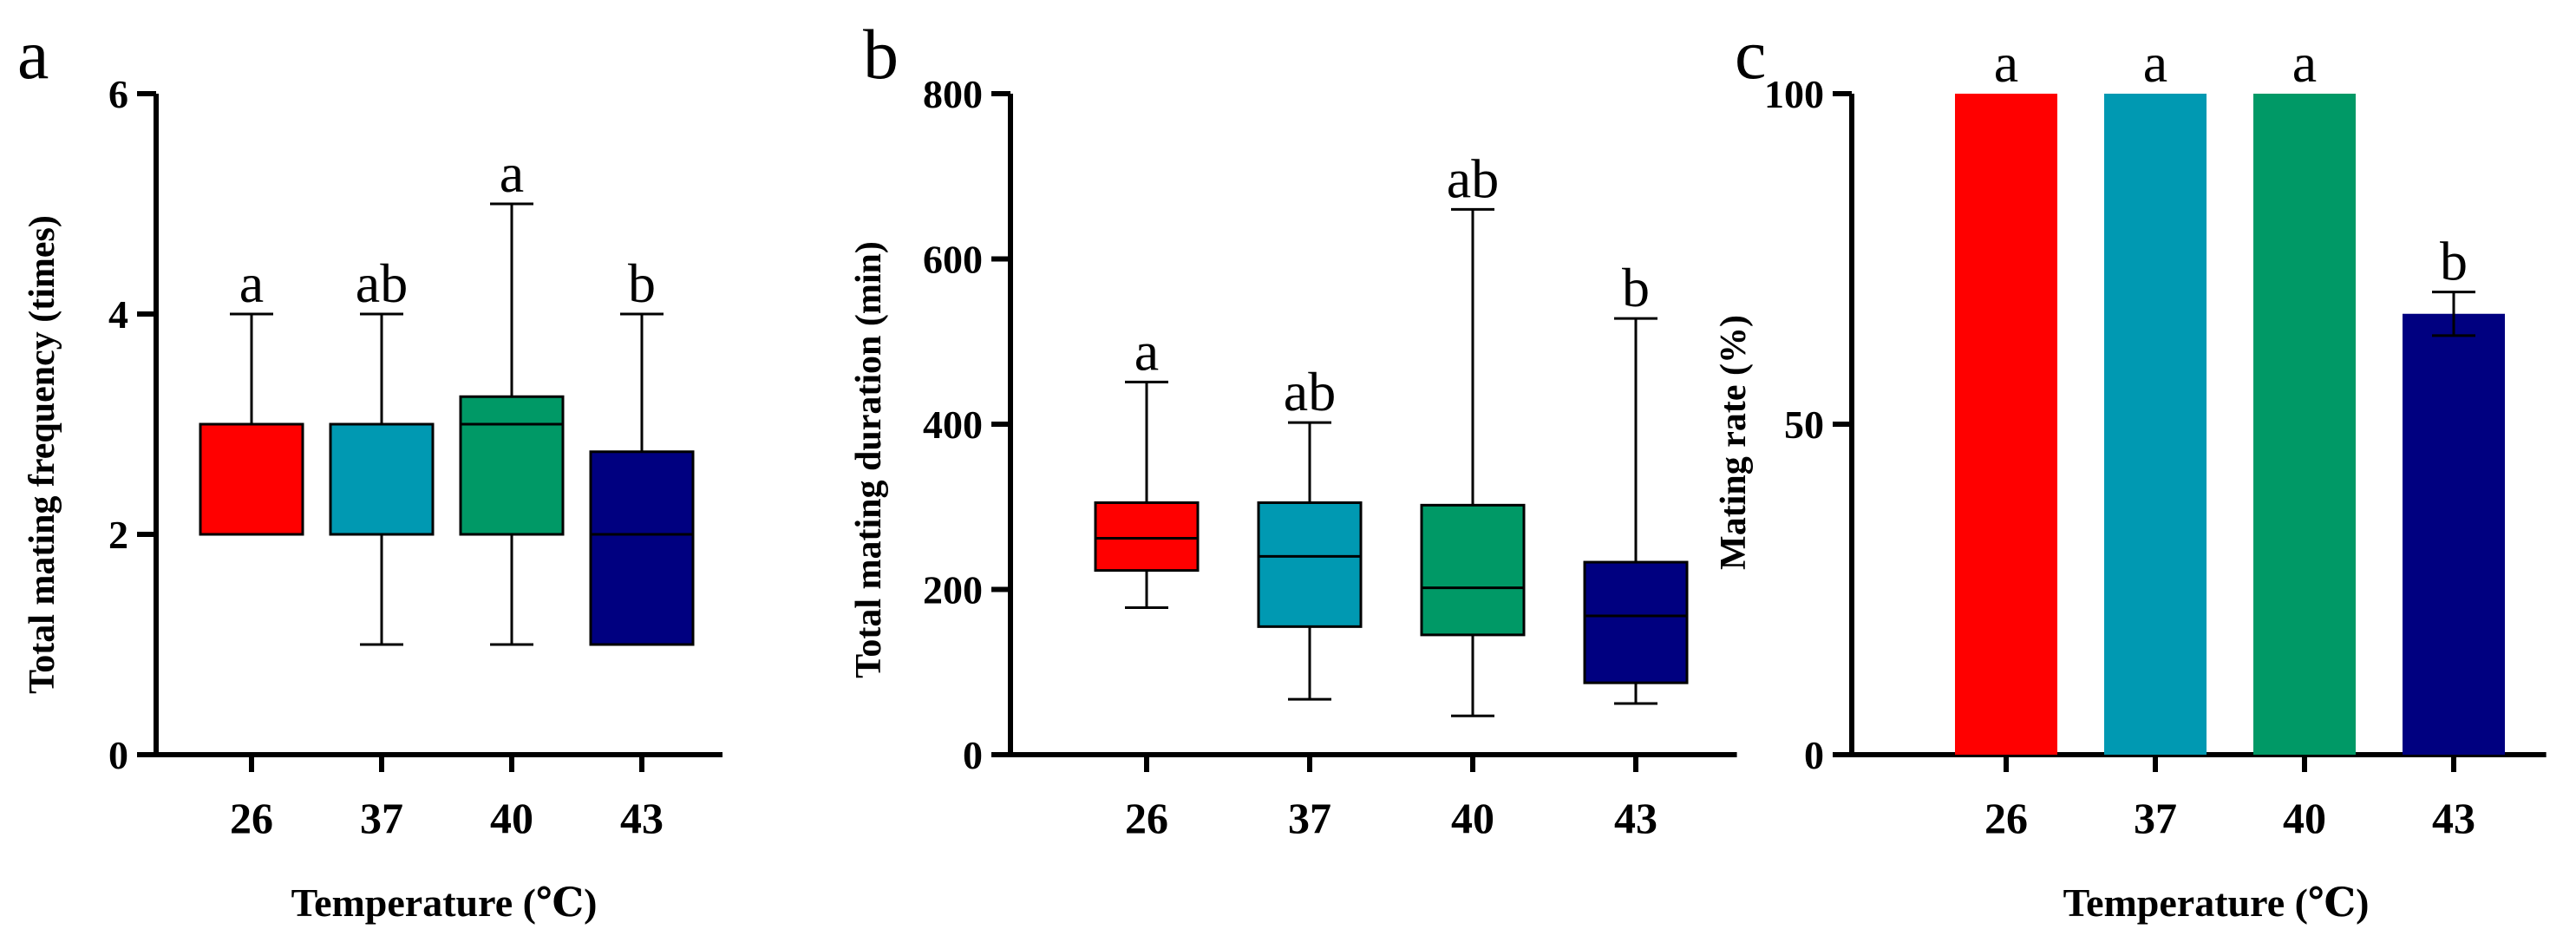 The image size is (2576, 949). What do you see at coordinates (1309, 818) in the screenshot?
I see `panel-b-x-tick-label: 37` at bounding box center [1309, 818].